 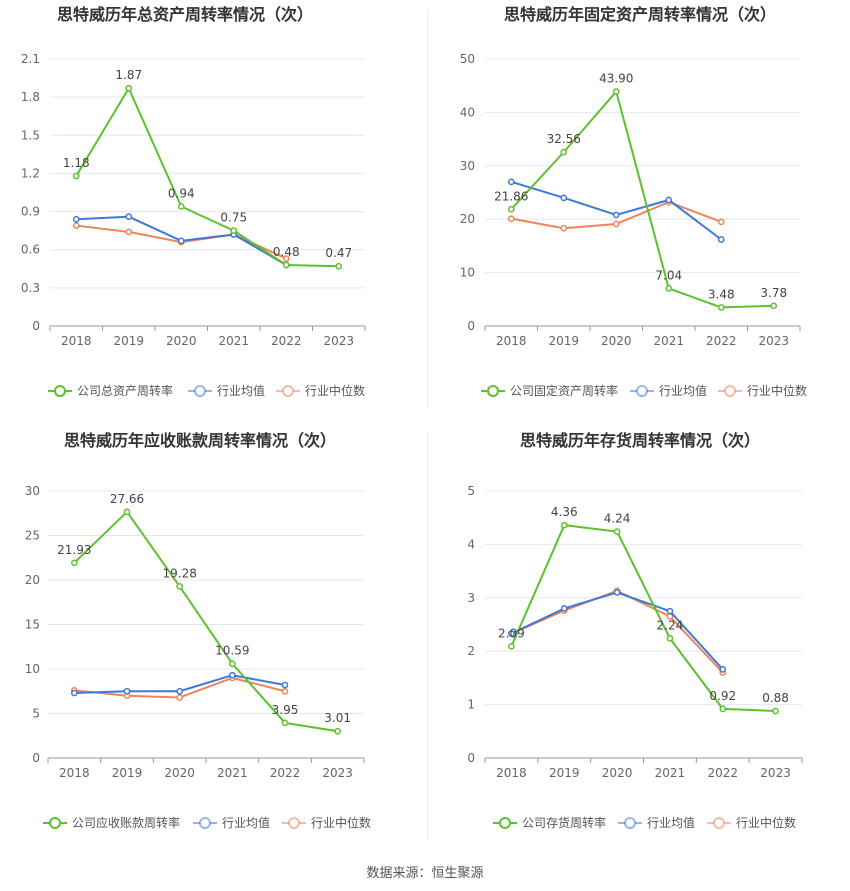 What do you see at coordinates (564, 390) in the screenshot?
I see `legend-label: 公司固定资产周转率` at bounding box center [564, 390].